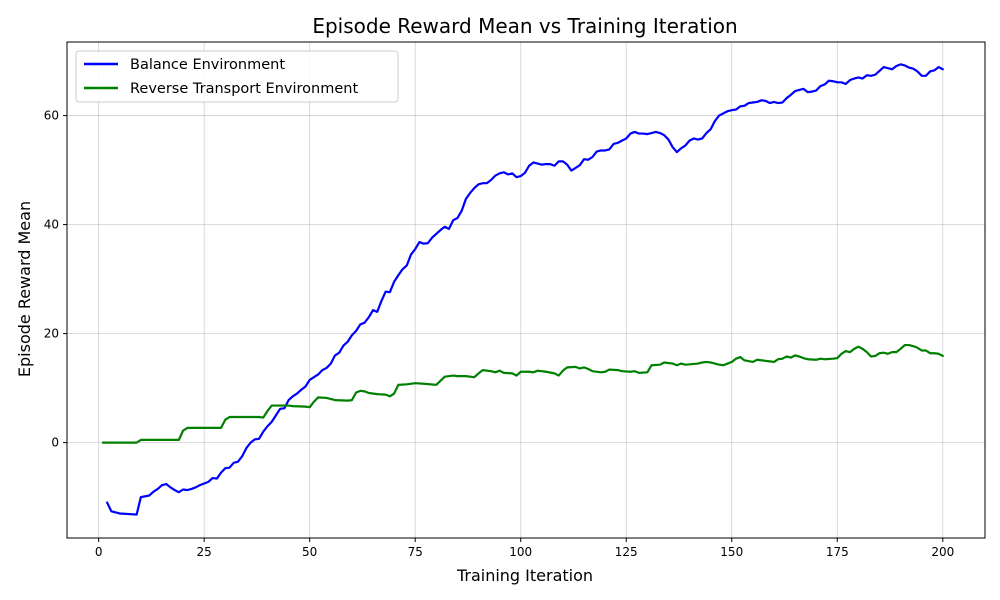 The height and width of the screenshot is (600, 1000). Describe the element at coordinates (942, 552) in the screenshot. I see `x-tick-label: 200` at that location.